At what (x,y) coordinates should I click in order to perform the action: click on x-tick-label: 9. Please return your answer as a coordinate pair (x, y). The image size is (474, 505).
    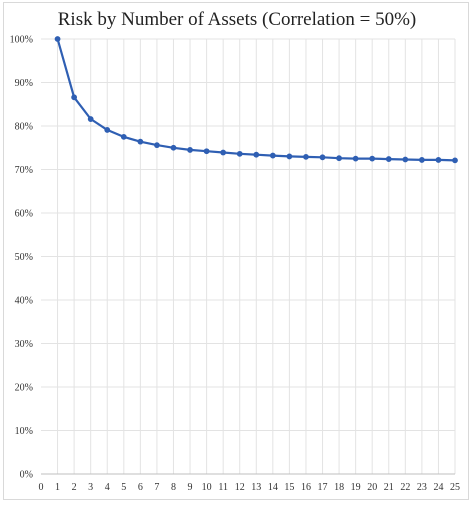
    Looking at the image, I should click on (190, 487).